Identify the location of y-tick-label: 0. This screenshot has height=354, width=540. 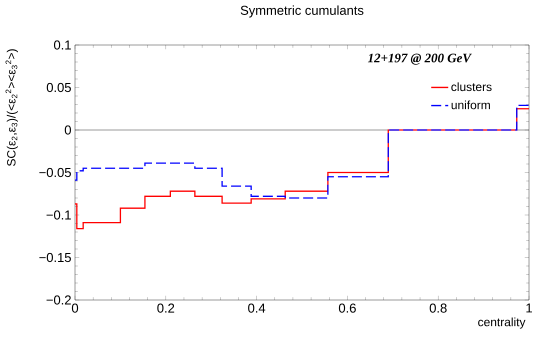
(67, 130).